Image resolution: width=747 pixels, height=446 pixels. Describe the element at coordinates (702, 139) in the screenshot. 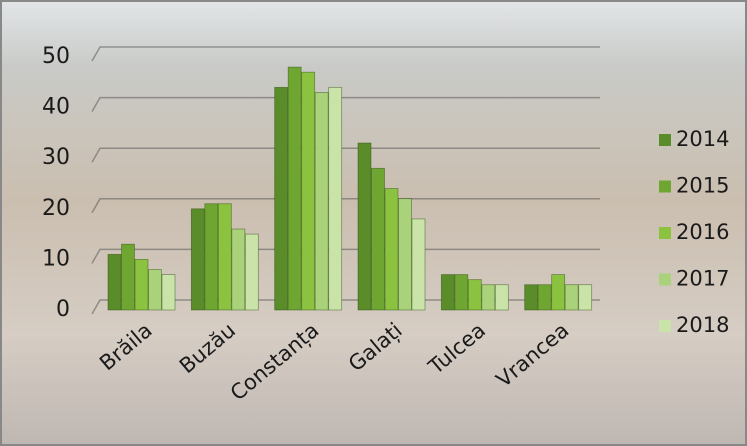

I see `legend-label: 2014` at that location.